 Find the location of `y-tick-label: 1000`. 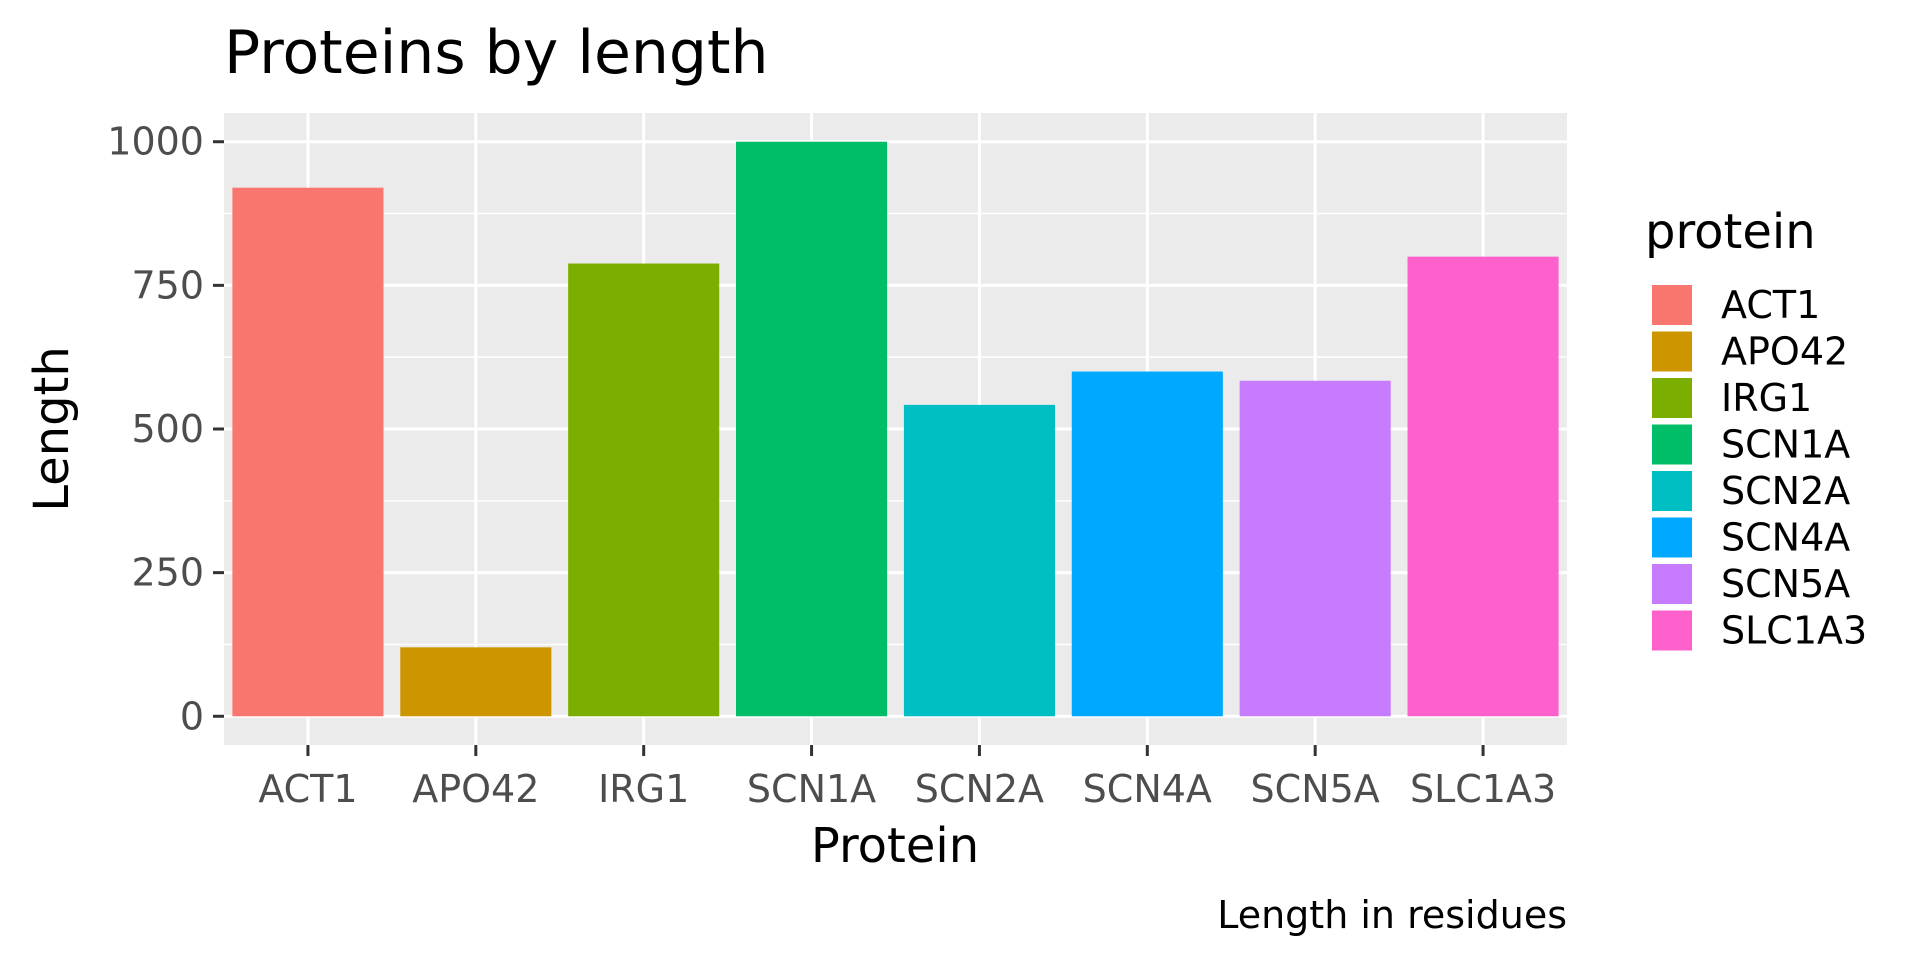

y-tick-label: 1000 is located at coordinates (155, 142).